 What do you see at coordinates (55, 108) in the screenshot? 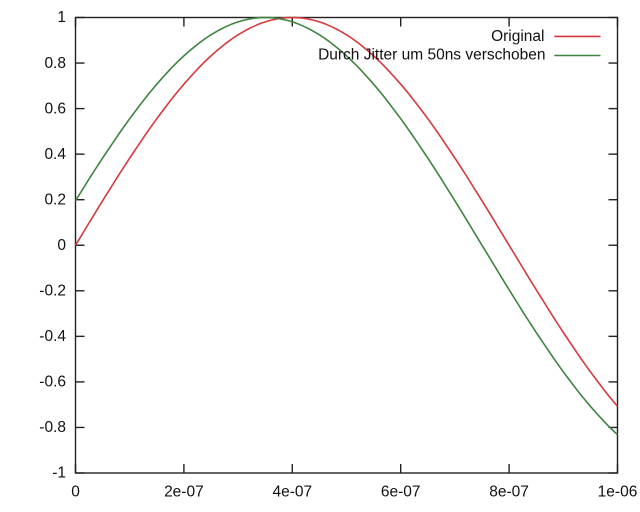
I see `svg-text: 0.6` at bounding box center [55, 108].